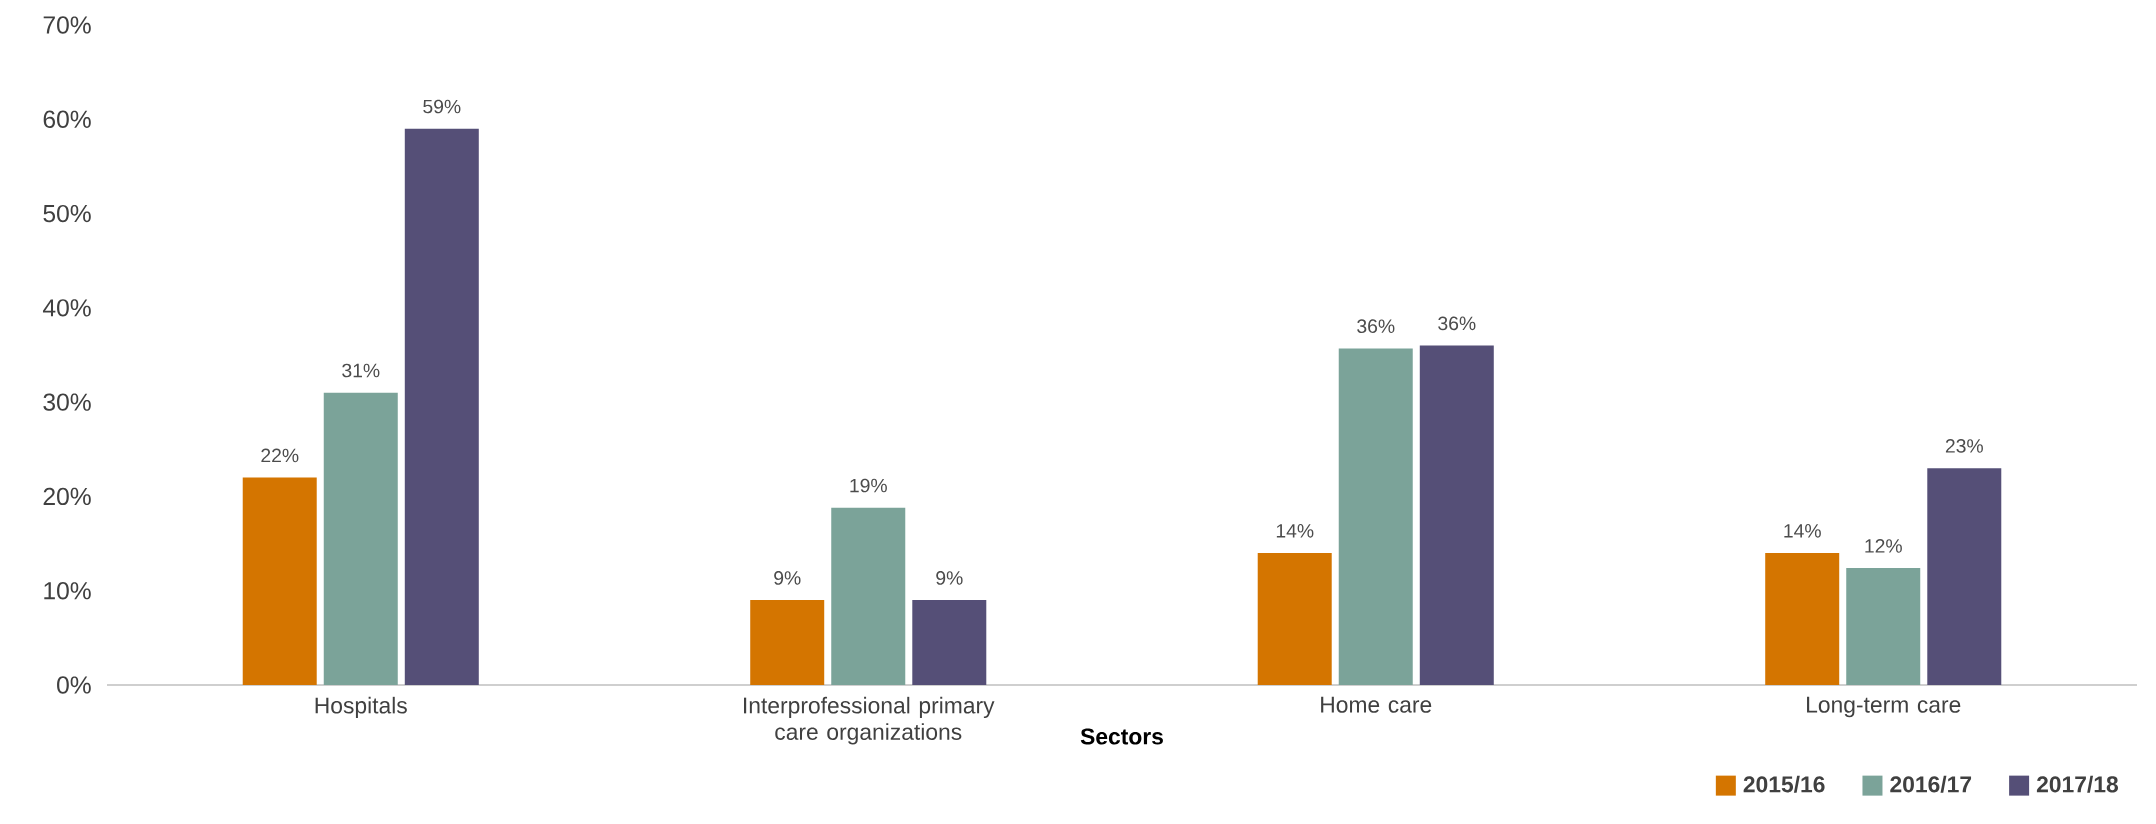 The width and height of the screenshot is (2156, 824). I want to click on y-tick-label: 70%, so click(67, 25).